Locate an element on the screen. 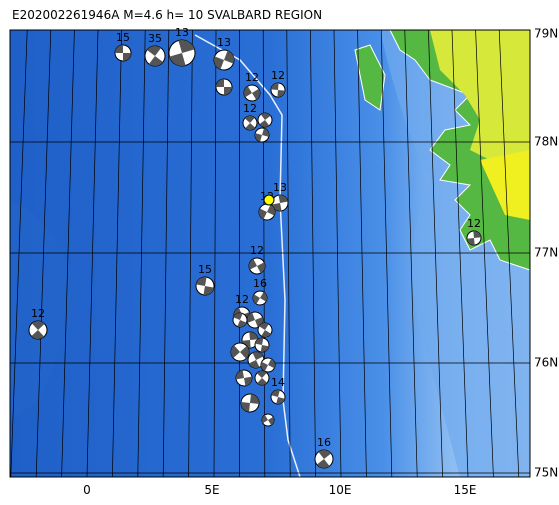 The image size is (559, 505). highland is located at coordinates (505, 185).